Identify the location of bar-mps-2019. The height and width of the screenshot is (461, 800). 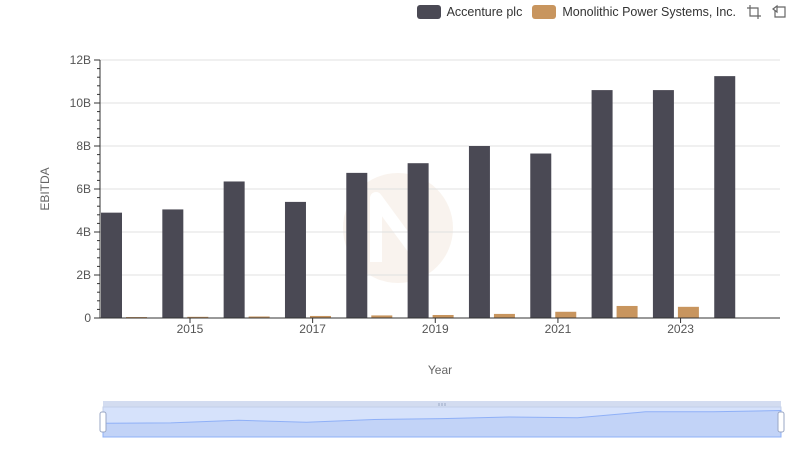
(443, 316).